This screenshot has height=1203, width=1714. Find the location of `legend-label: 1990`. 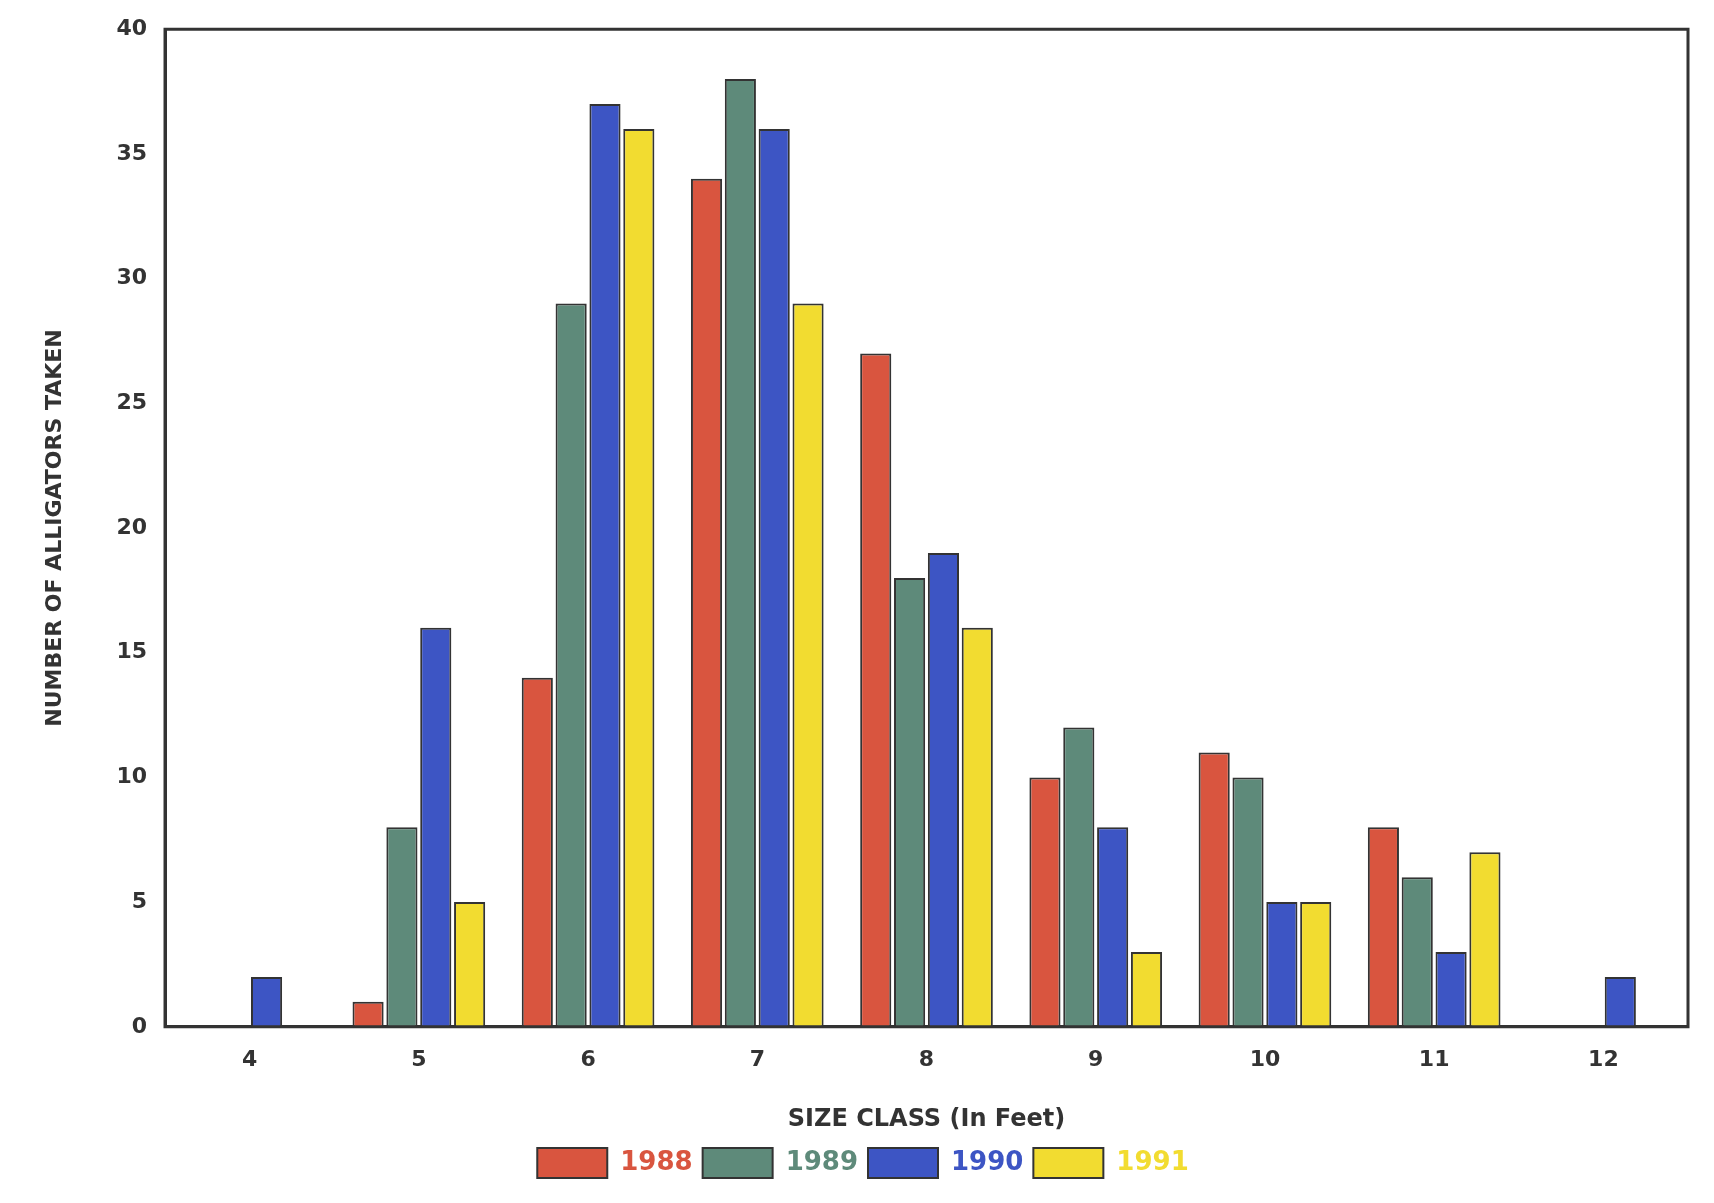

legend-label: 1990 is located at coordinates (987, 1160).